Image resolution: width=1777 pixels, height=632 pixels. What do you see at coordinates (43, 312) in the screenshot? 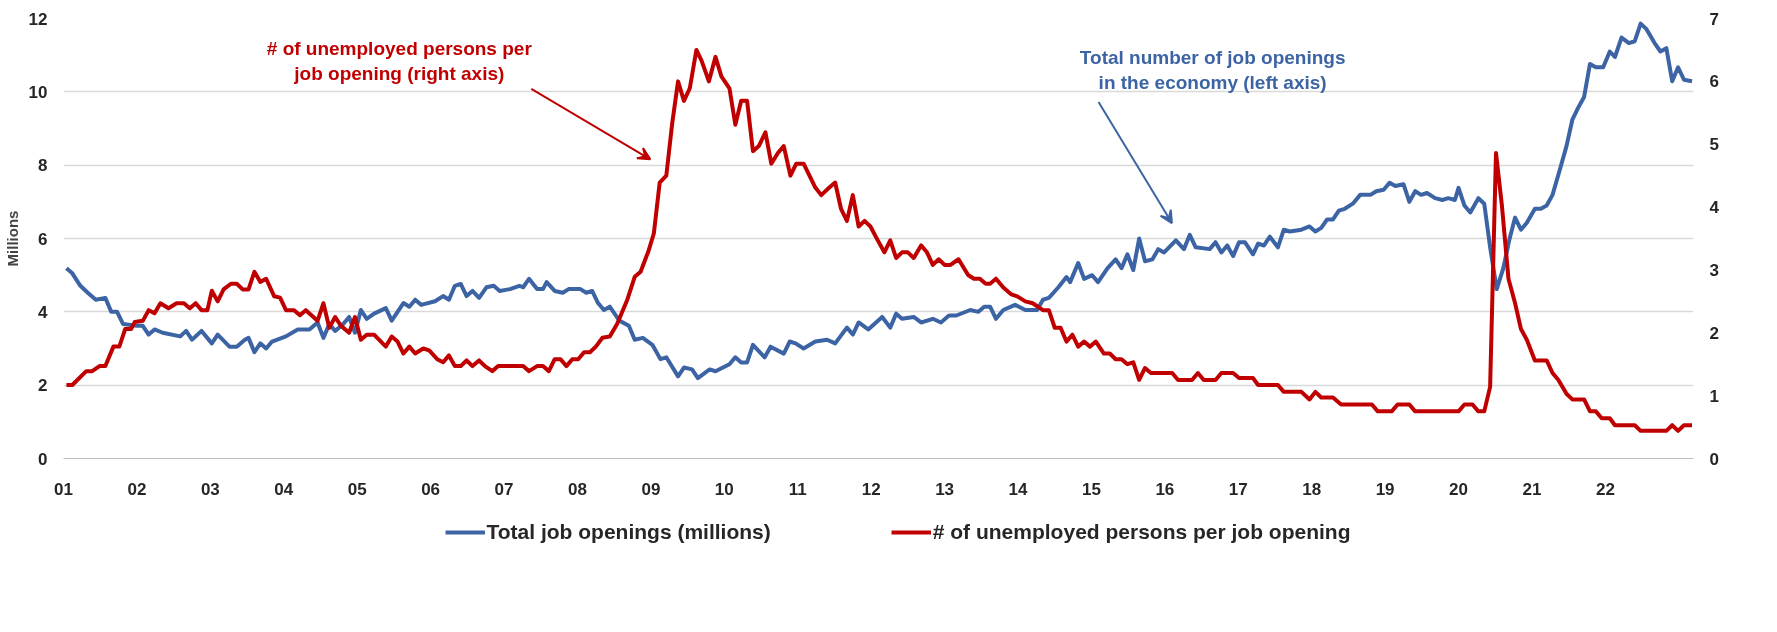
I see `y-tick-label: 4` at bounding box center [43, 312].